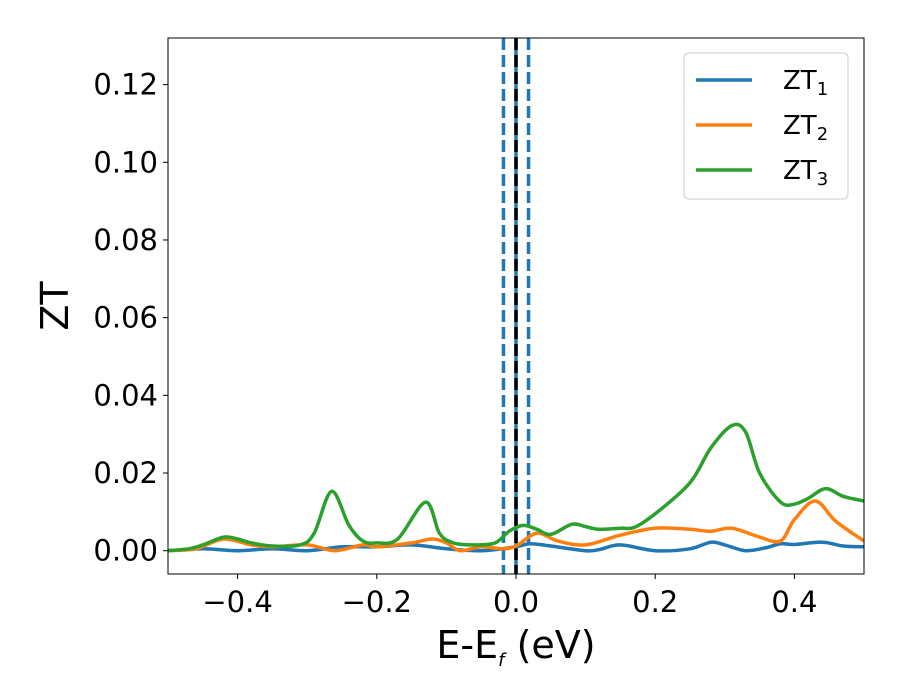 The image size is (900, 700). I want to click on x-axis-label: E-Ef (eV), so click(515, 647).